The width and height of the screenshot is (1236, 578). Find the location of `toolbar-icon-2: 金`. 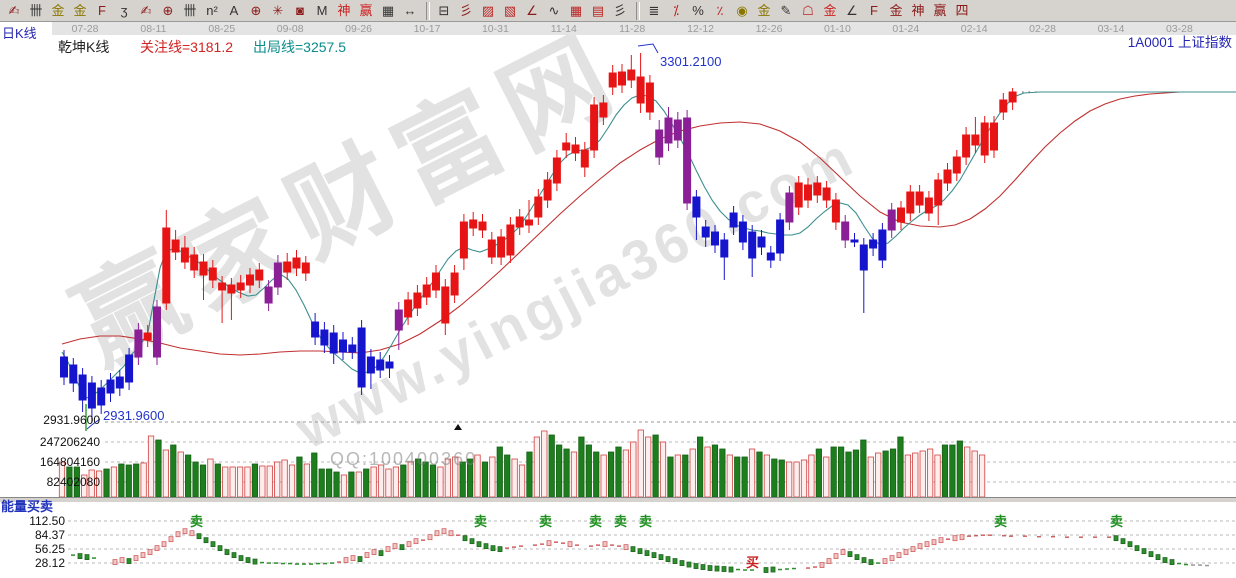

toolbar-icon-2: 金 is located at coordinates (58, 10).